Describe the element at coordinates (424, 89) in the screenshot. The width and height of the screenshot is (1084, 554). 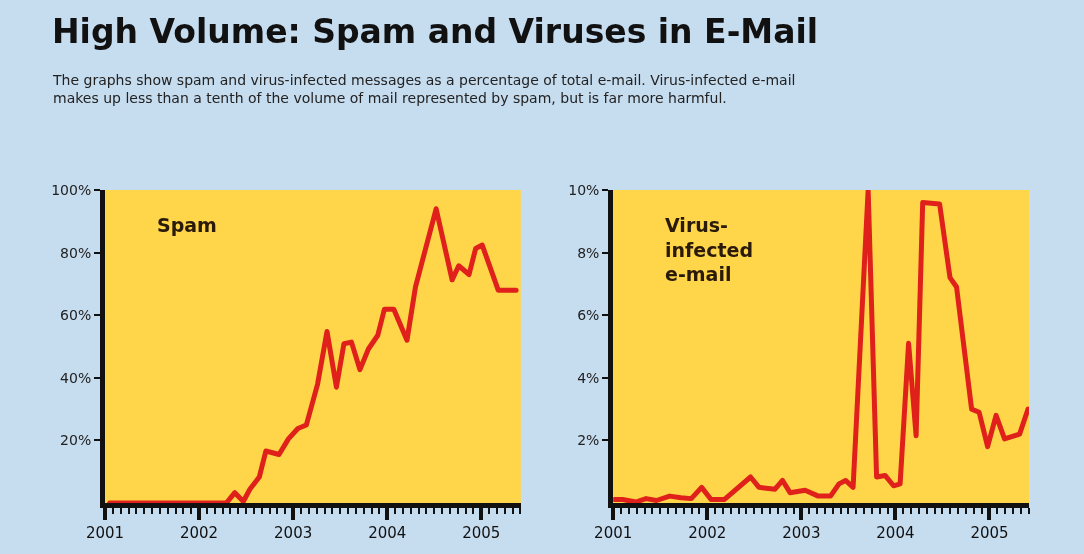
I see `chart-subtitle: The graphs show spam and virus-infected messages as a percentage of total e-mail. Virus-infected e-mail makes up less than a tenth of the volume of mail represented by spam, but is far more harmful.` at that location.